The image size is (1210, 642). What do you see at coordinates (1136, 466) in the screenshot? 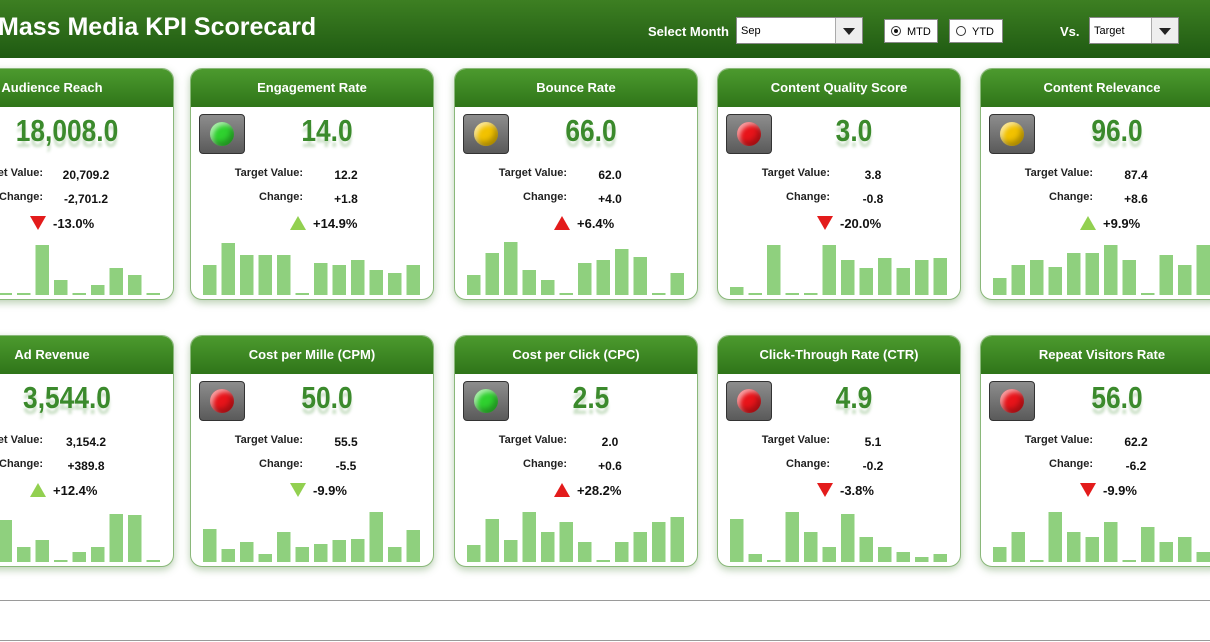
I see `change-value: -6.2` at bounding box center [1136, 466].